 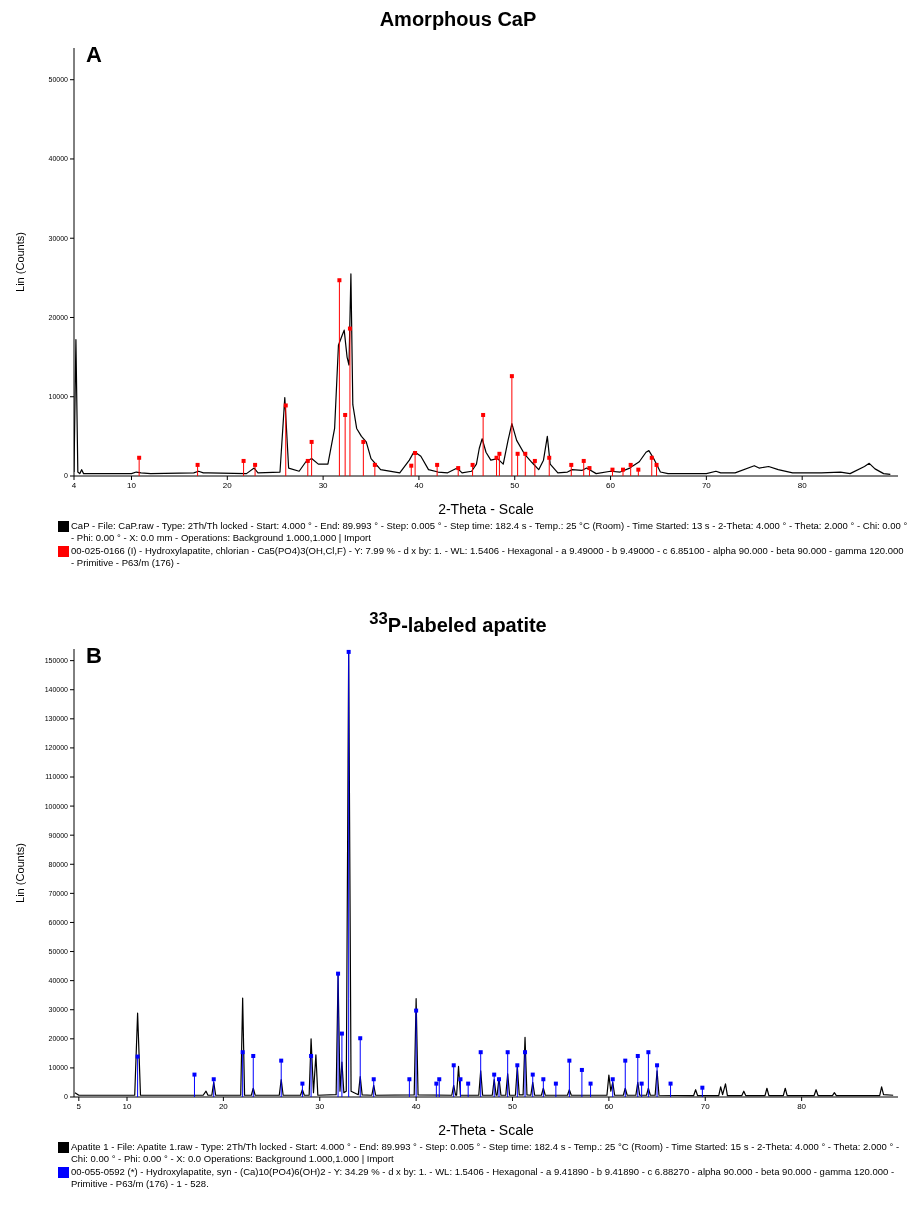 What do you see at coordinates (483, 1178) in the screenshot?
I see `legend-label: 00-055-0592 (*) - Hydroxylapatite, syn - (Ca)10(PO4)6(OH)2 - Y: 34.29 % - d x by: 1. - WL: 1.5406 - Hexagonal - a 9.41890 - b 9.41890 - c 6.88270 - alpha 90.000 - beta 90.000 - gamma 120.000 - Primitive - P63/m (176) - 1 - 528.` at bounding box center [483, 1178].